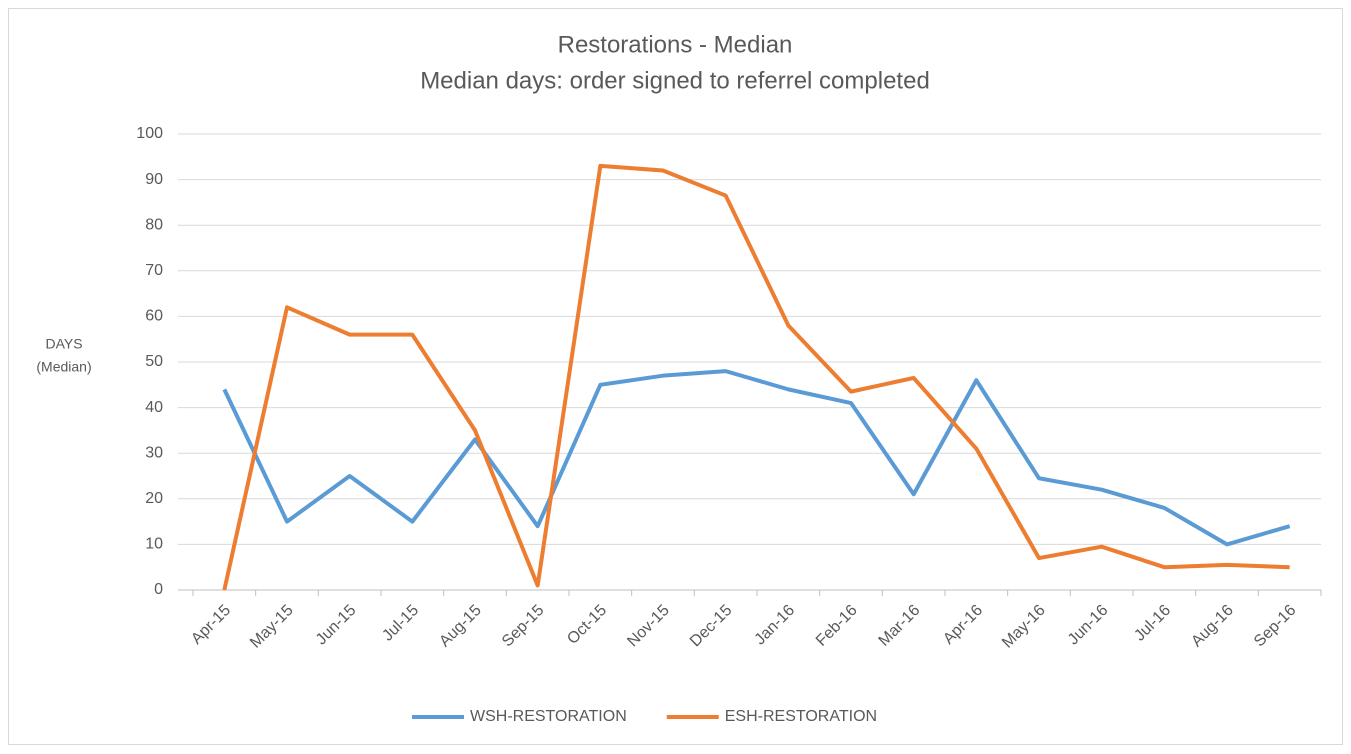 The image size is (1351, 754). What do you see at coordinates (675, 44) in the screenshot?
I see `chart-title: Restorations - Median` at bounding box center [675, 44].